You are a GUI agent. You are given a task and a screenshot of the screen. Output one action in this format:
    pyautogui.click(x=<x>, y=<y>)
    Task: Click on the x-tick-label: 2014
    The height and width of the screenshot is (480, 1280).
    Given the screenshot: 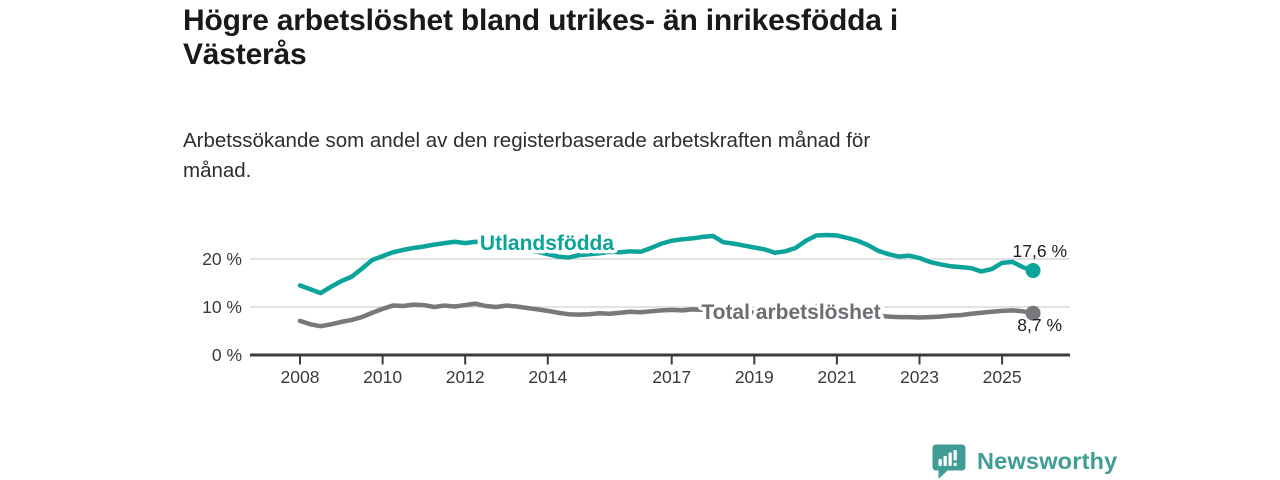 What is the action you would take?
    pyautogui.click(x=547, y=377)
    